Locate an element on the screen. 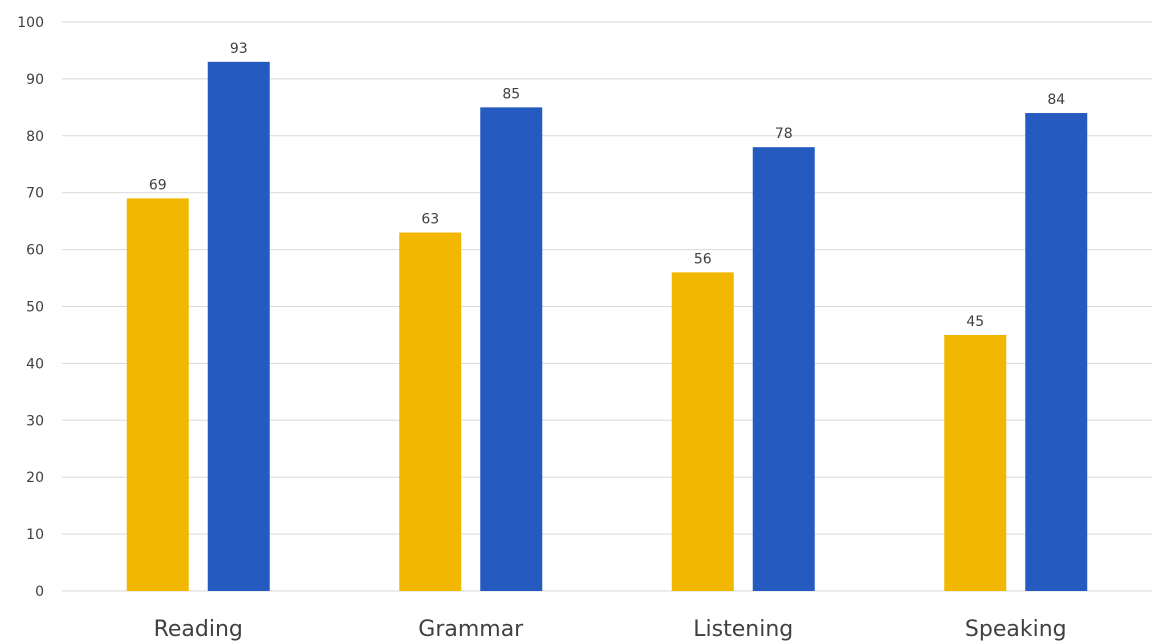 This screenshot has width=1166, height=644. data-label: 84 is located at coordinates (1056, 100).